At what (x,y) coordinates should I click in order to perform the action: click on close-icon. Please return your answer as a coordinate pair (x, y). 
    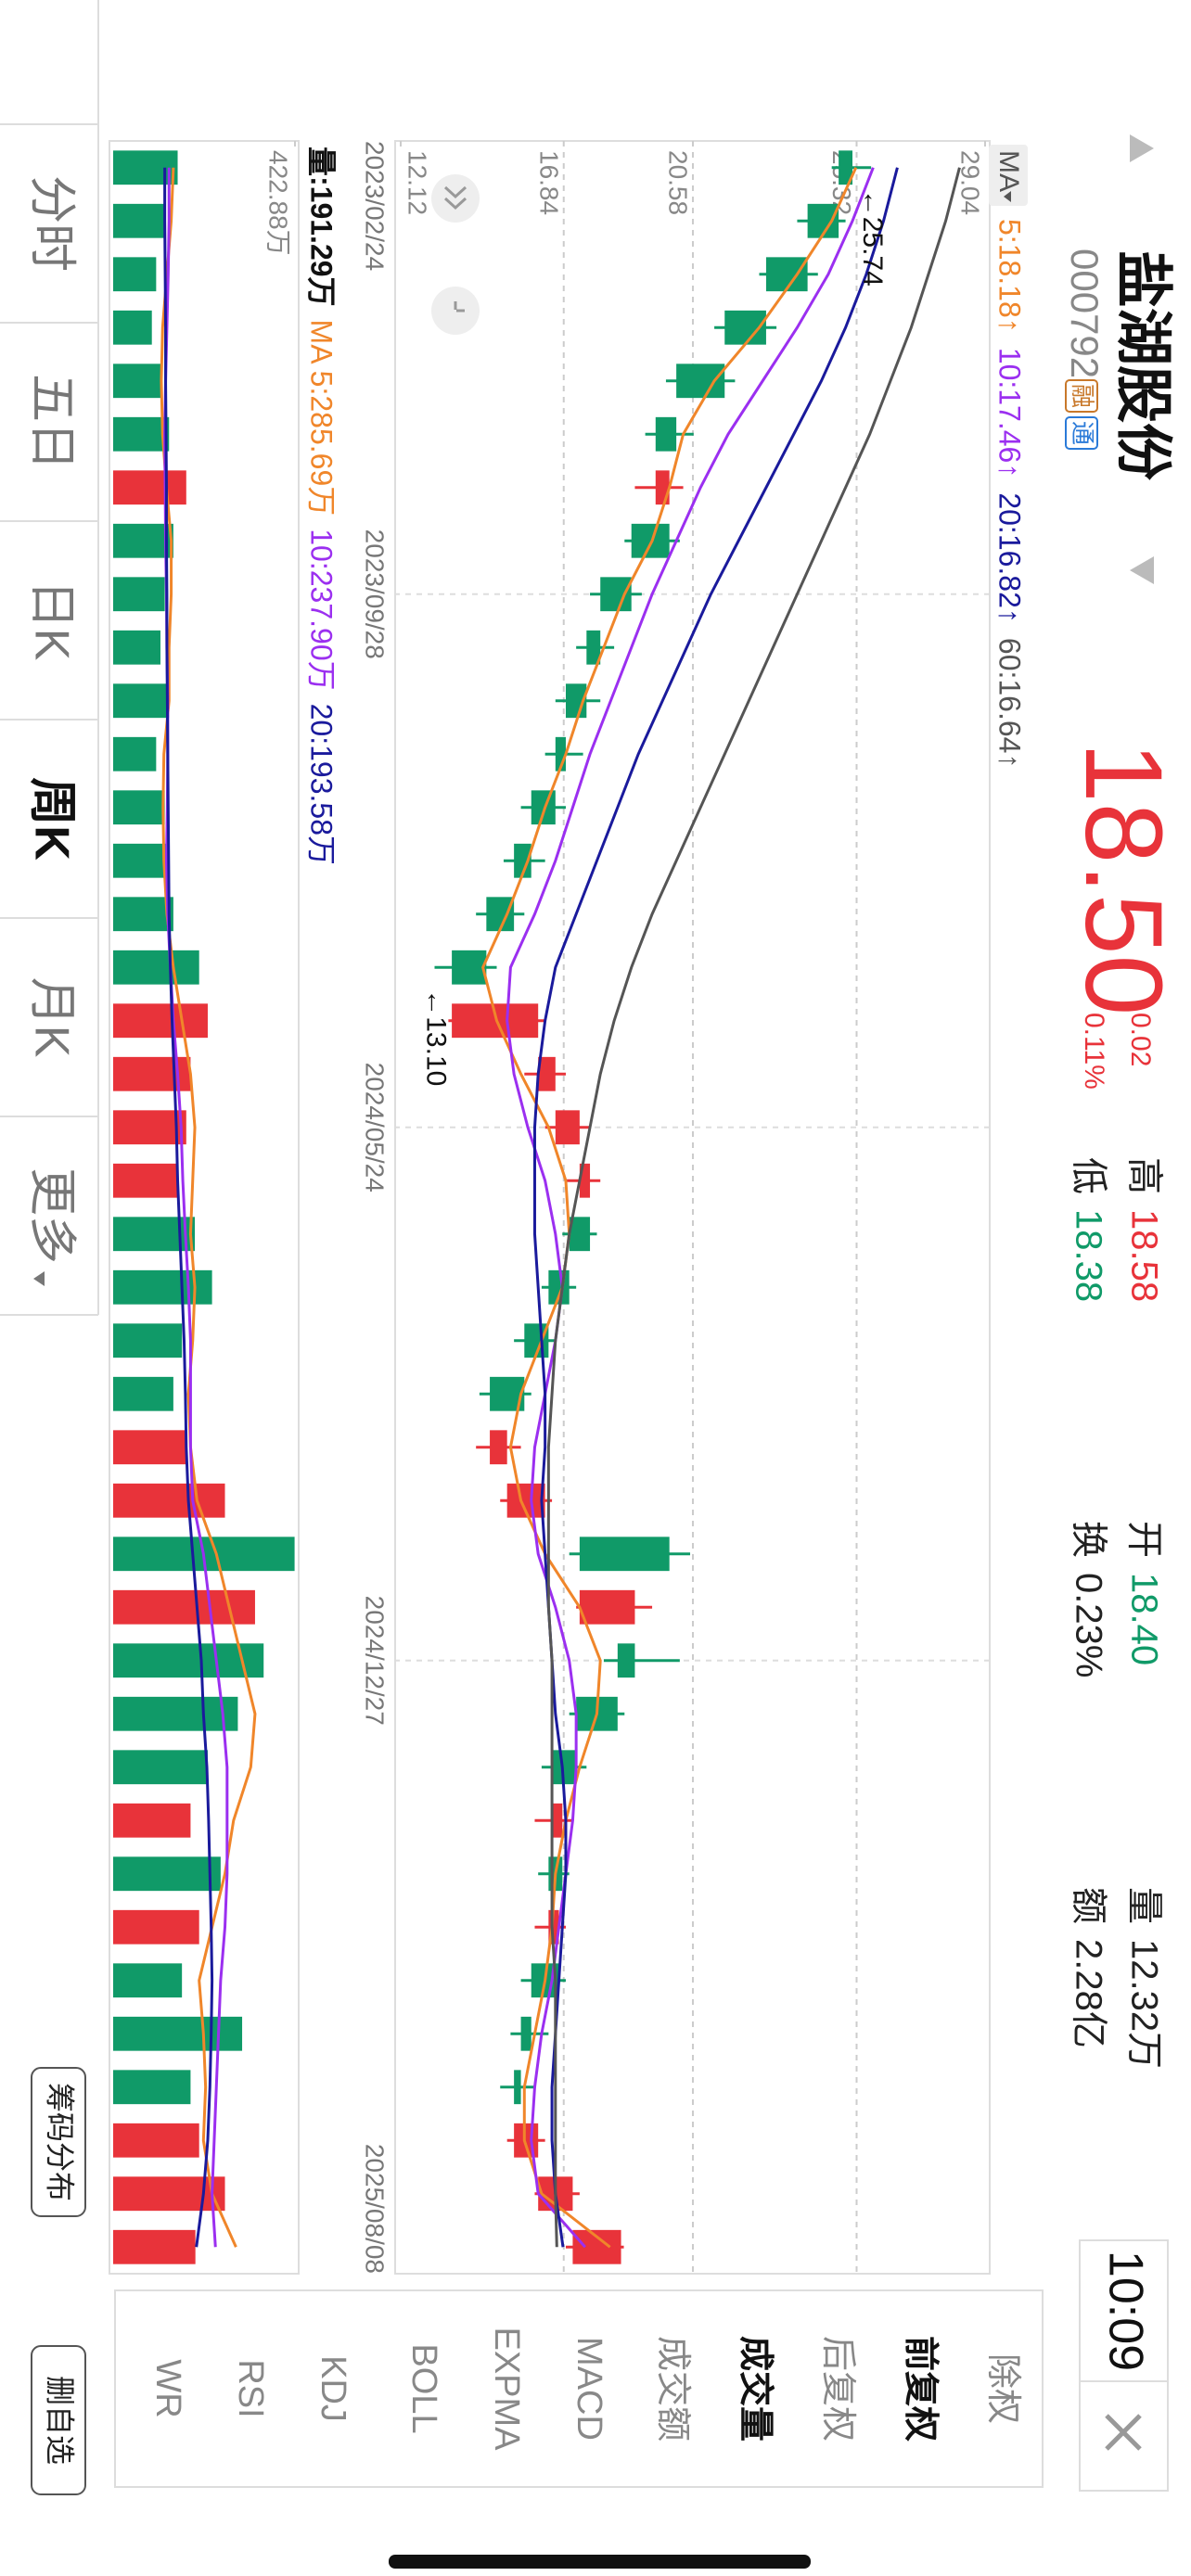
    Looking at the image, I should click on (1123, 2433).